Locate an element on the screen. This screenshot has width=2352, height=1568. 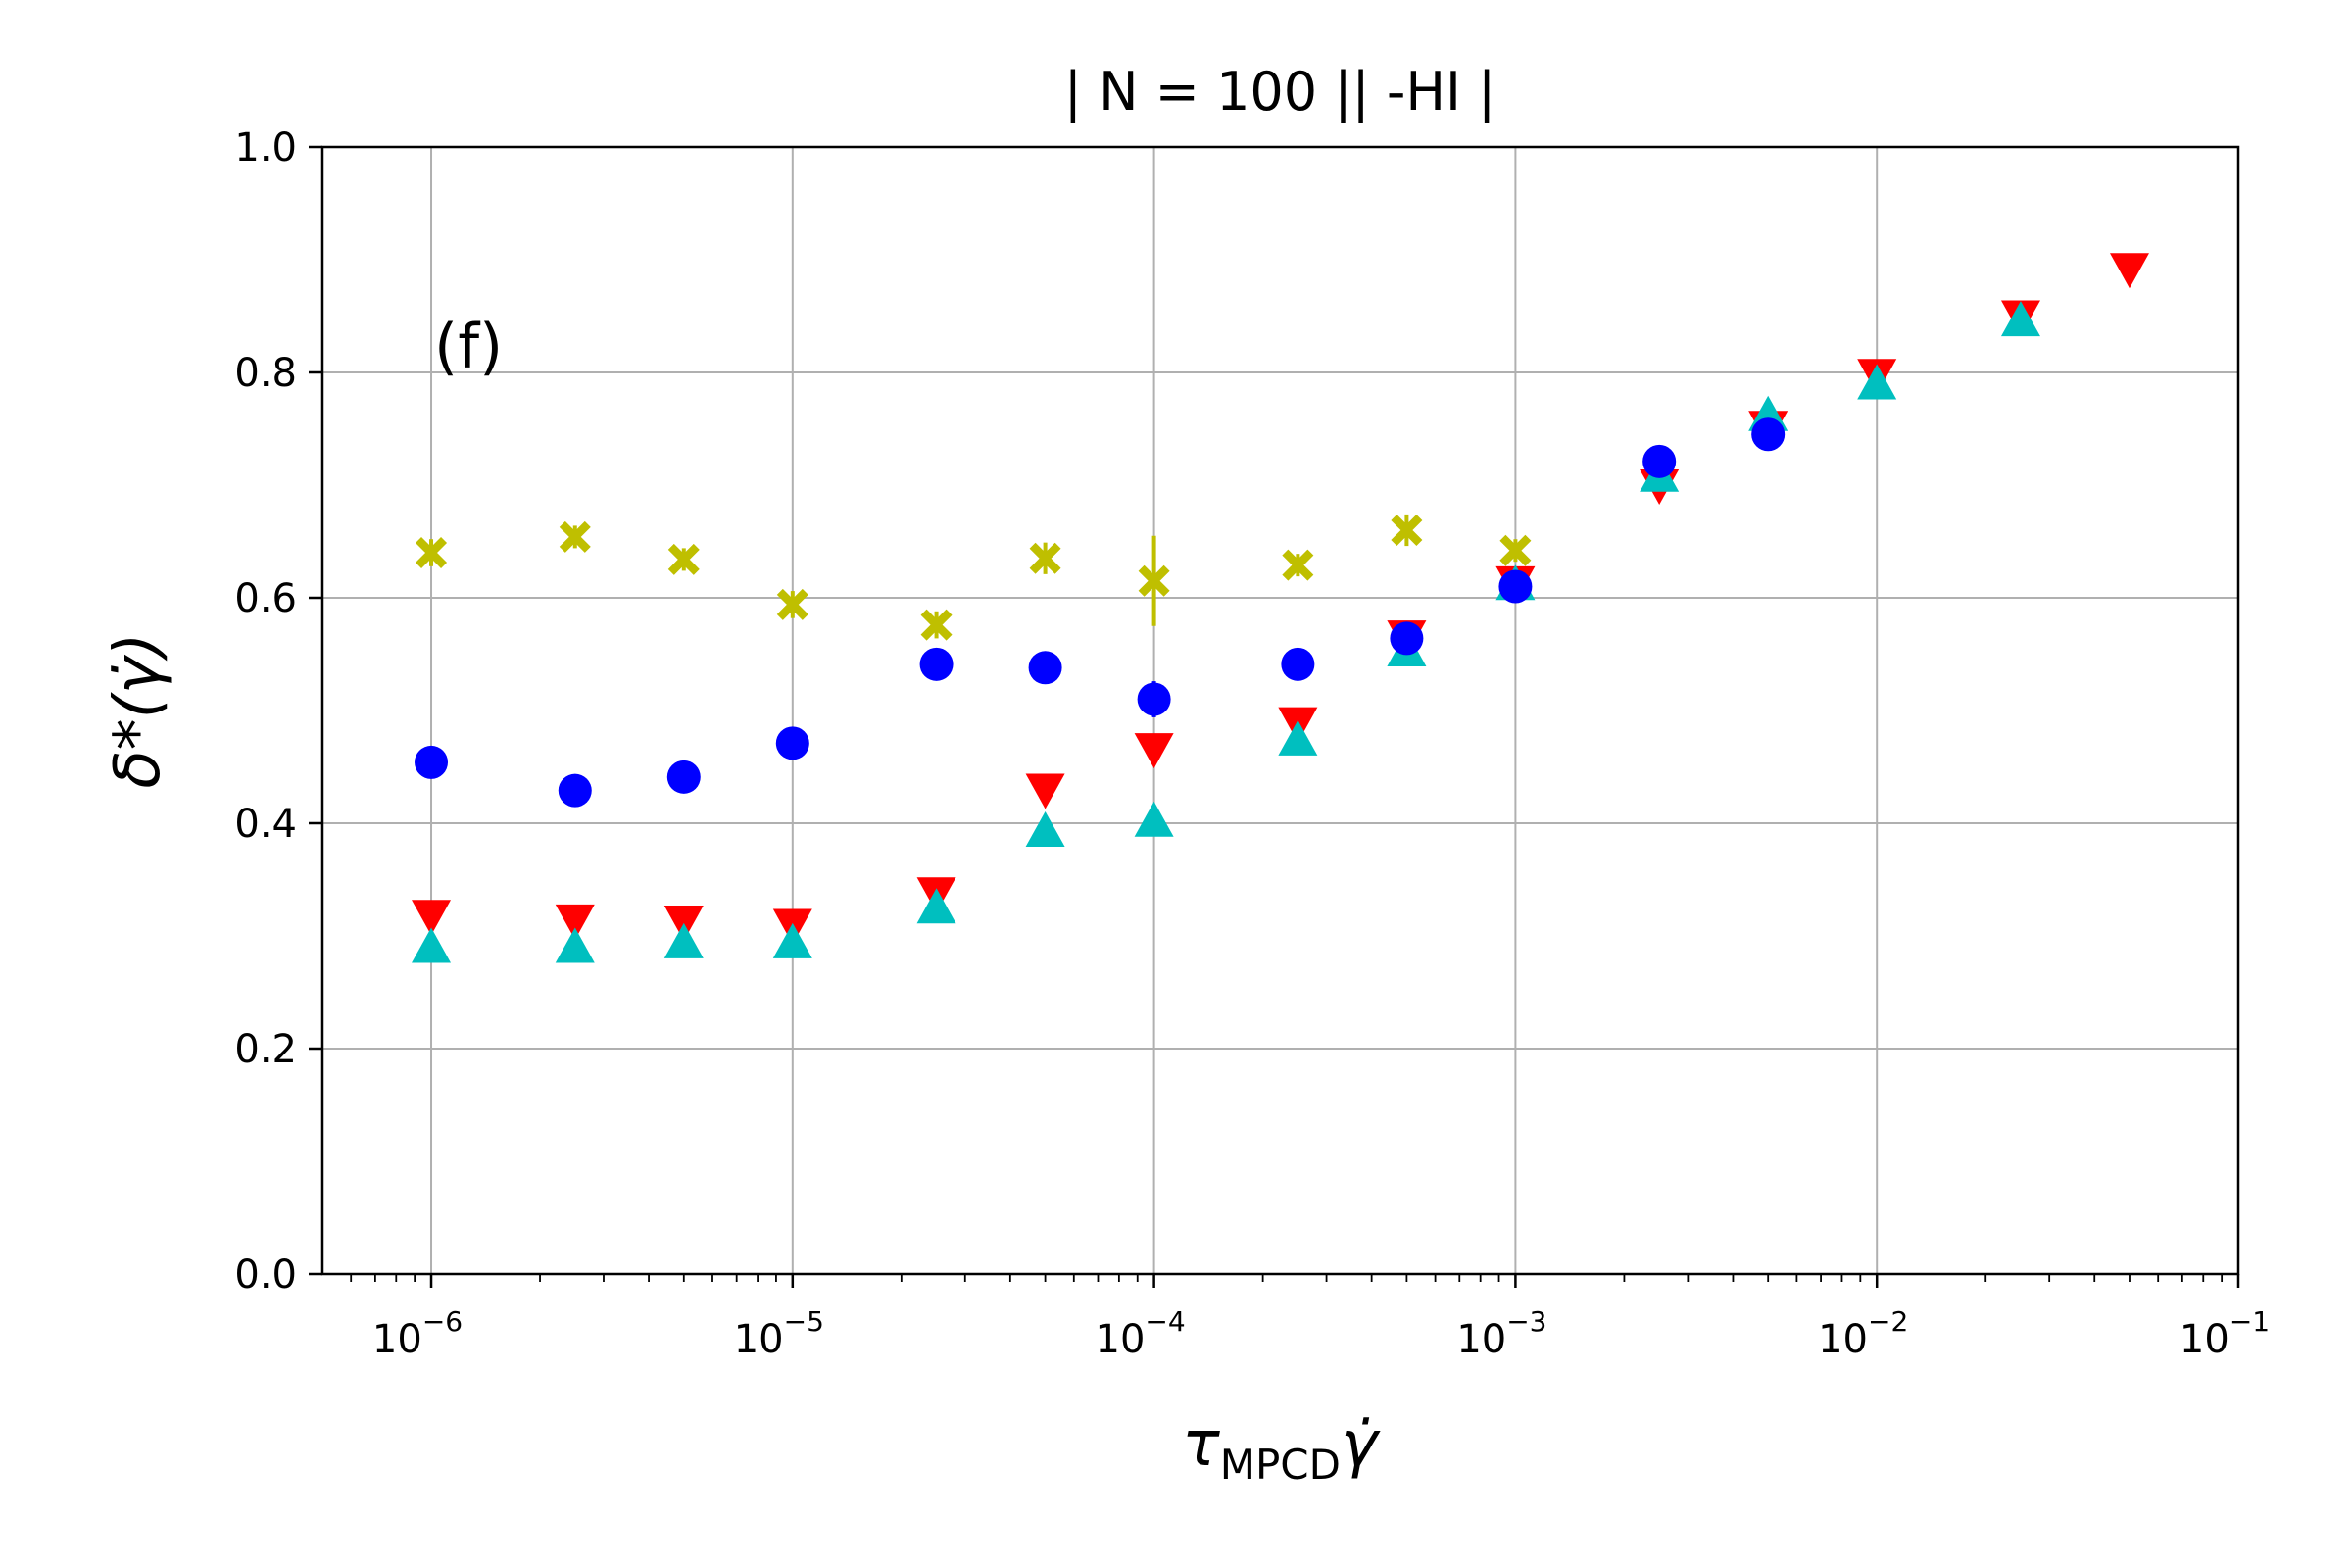
x-axis-label-subscript: MPCD is located at coordinates (1280, 1465).